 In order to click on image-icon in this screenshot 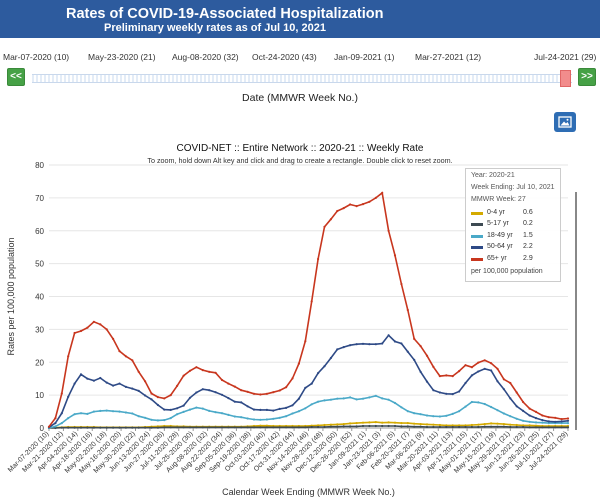, I will do `click(565, 122)`.